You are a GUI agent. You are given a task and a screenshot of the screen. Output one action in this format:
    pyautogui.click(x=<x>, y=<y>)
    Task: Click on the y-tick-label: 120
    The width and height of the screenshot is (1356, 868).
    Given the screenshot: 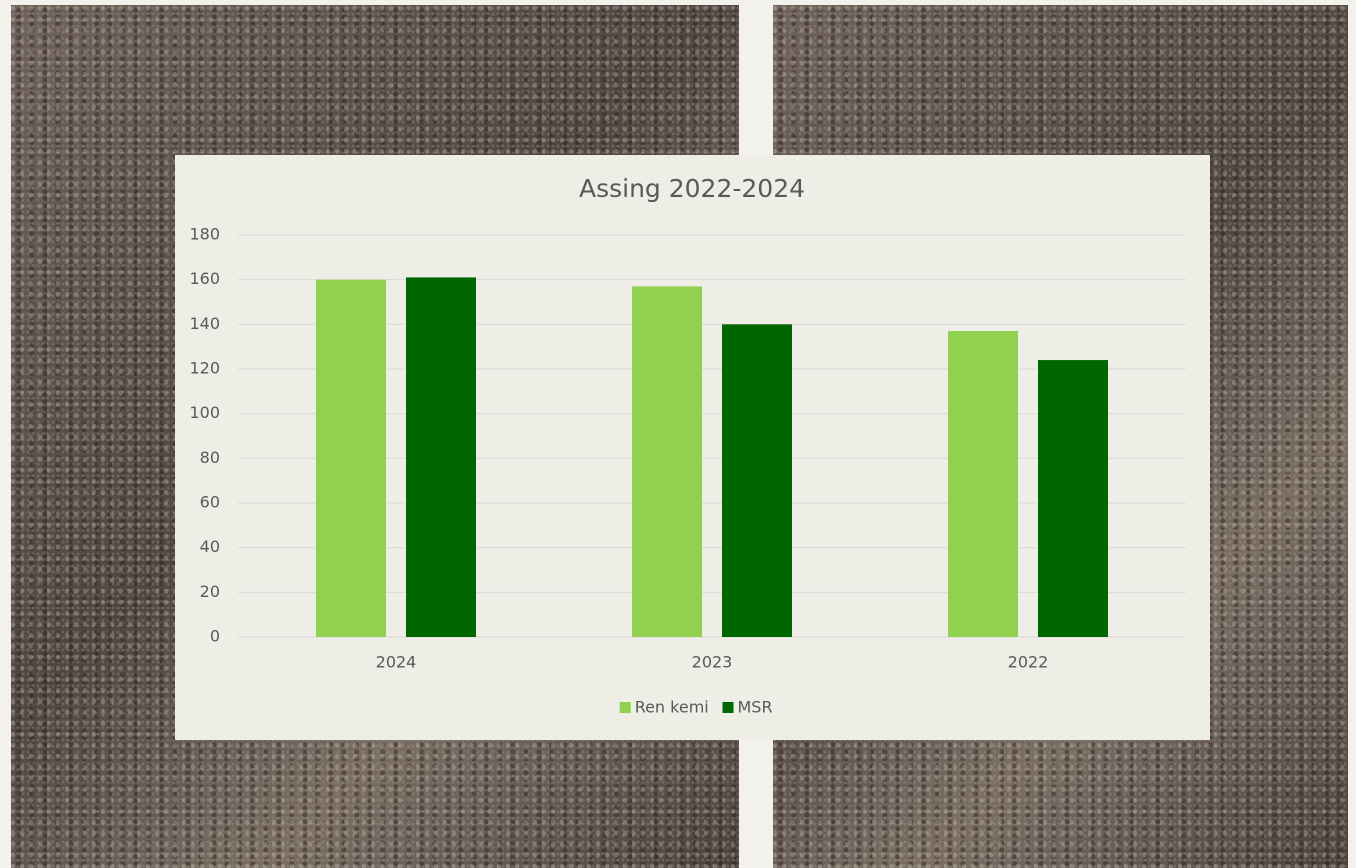 What is the action you would take?
    pyautogui.click(x=204, y=368)
    